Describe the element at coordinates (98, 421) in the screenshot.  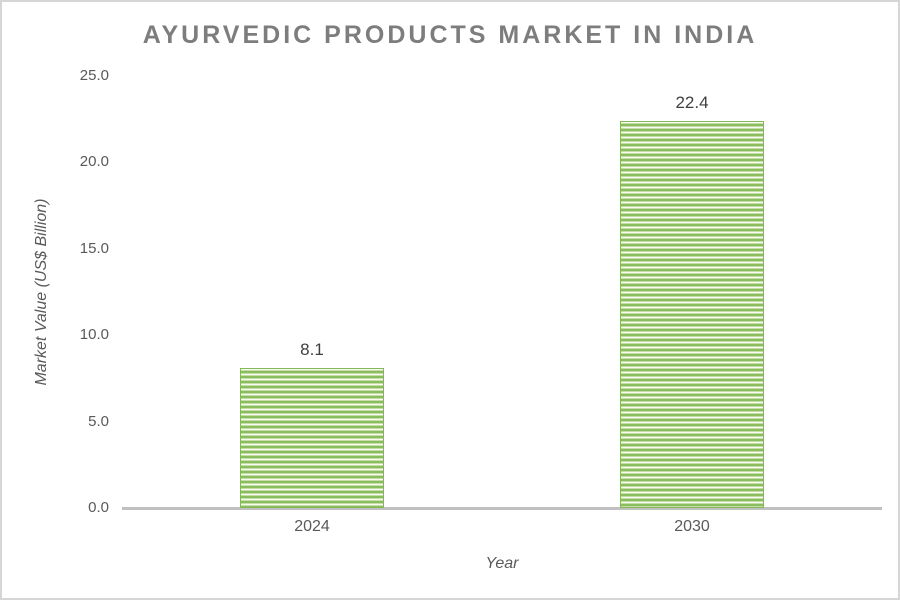
I see `y-axis-tick-label: 5.0` at that location.